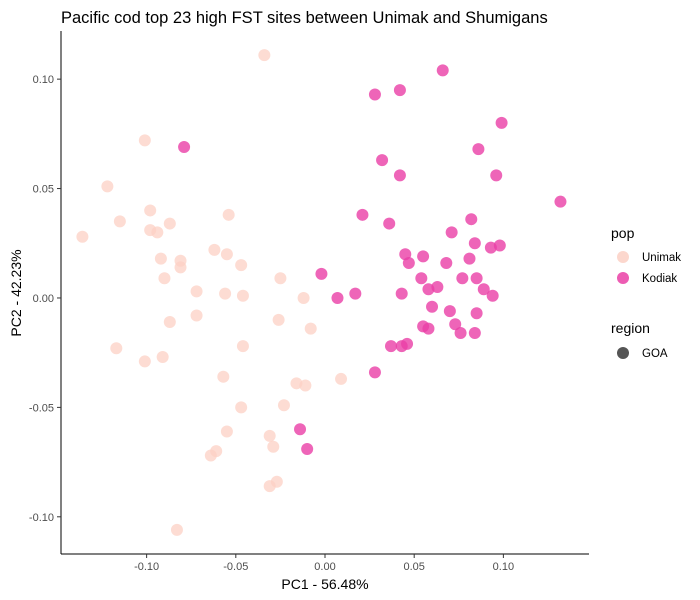 Image resolution: width=700 pixels, height=600 pixels. I want to click on x-tick-label: -0.10, so click(146, 567).